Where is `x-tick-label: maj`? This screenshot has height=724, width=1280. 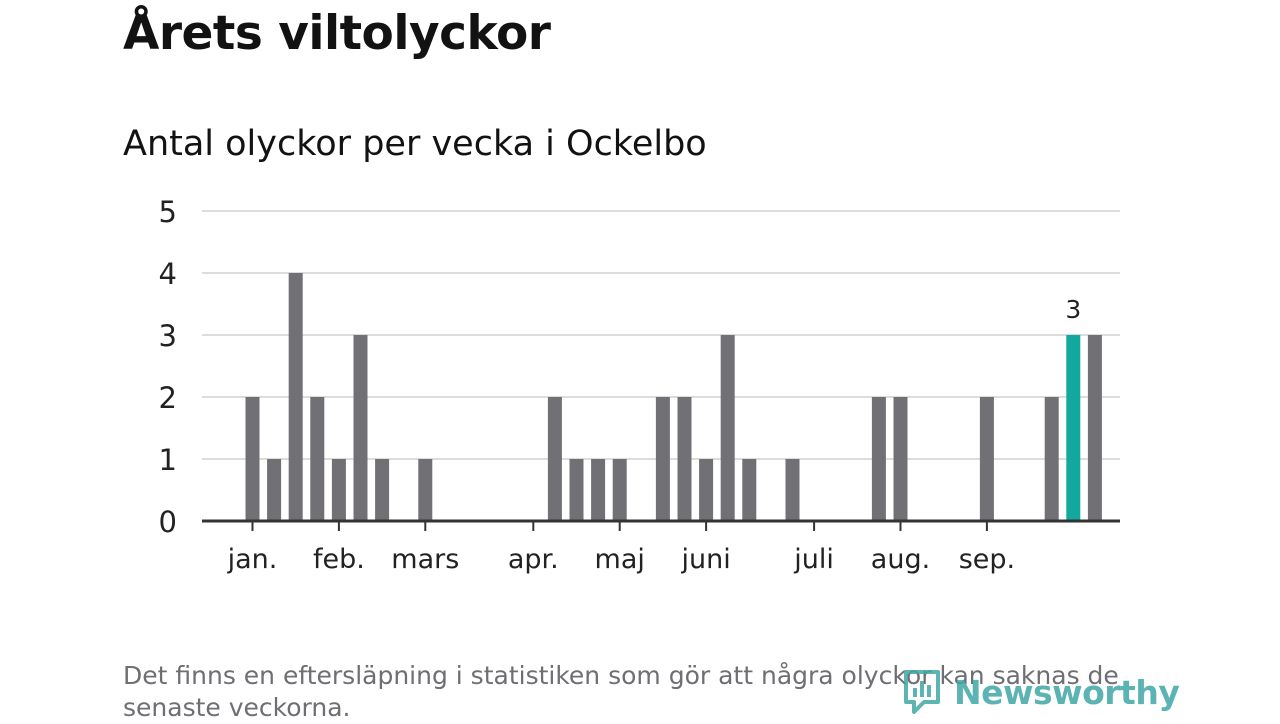 x-tick-label: maj is located at coordinates (620, 559).